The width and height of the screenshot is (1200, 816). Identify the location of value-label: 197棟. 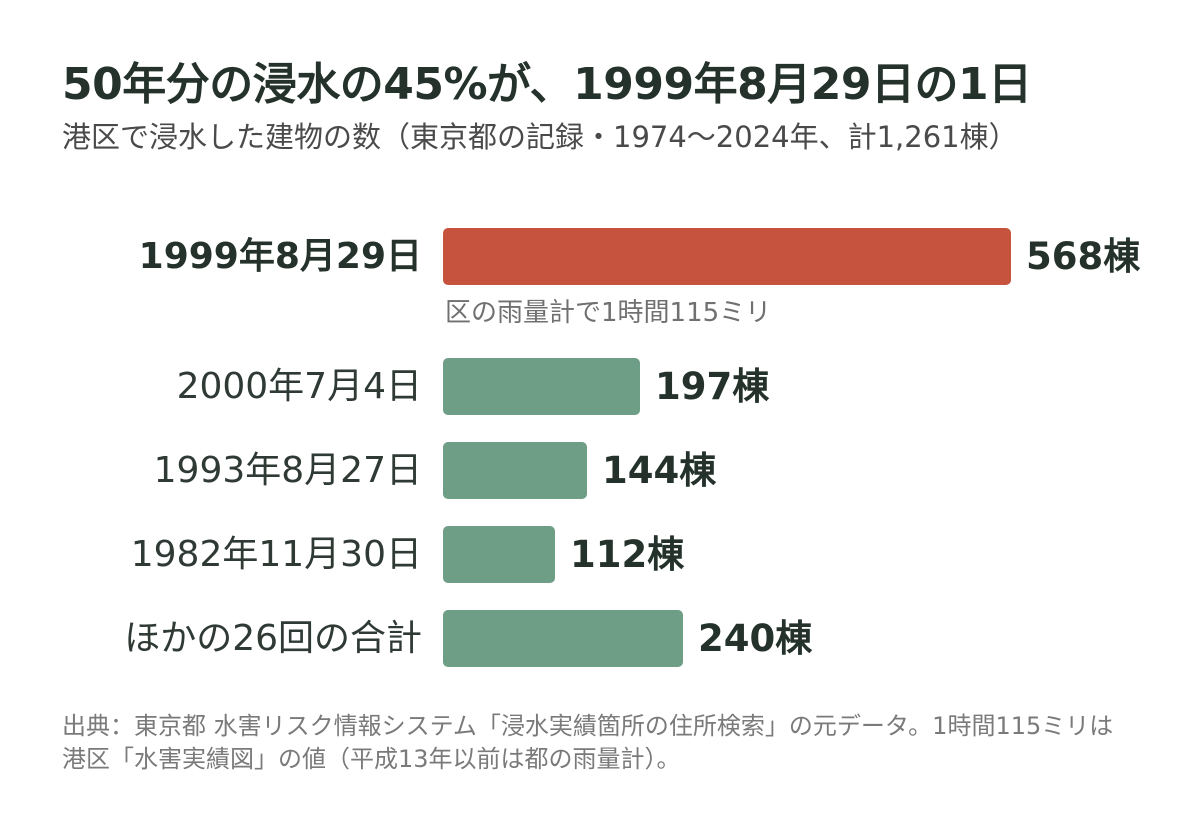
(712, 386).